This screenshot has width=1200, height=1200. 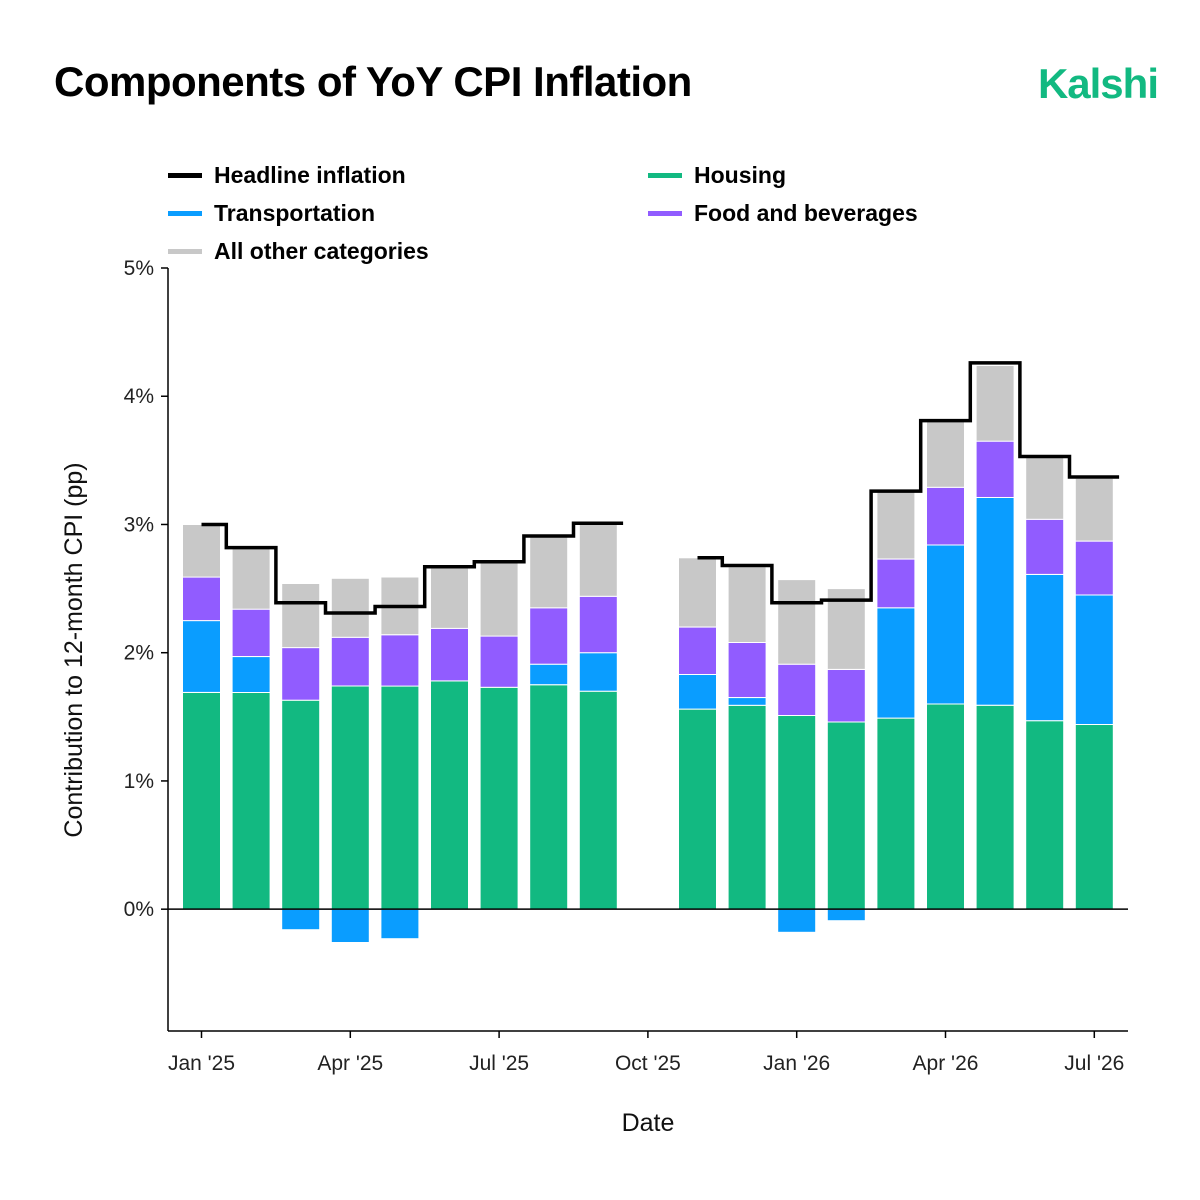 I want to click on legend-swatch-other, so click(x=185, y=251).